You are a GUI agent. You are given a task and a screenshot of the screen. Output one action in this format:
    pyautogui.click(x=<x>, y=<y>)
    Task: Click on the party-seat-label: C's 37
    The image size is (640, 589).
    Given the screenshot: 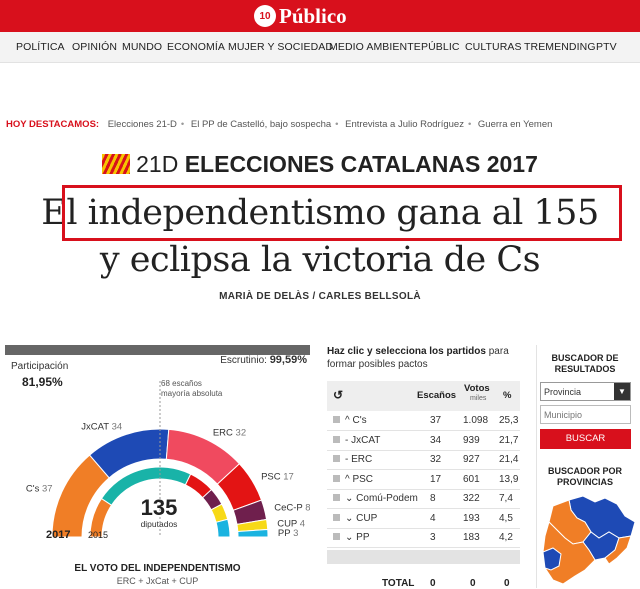 What is the action you would take?
    pyautogui.click(x=39, y=489)
    